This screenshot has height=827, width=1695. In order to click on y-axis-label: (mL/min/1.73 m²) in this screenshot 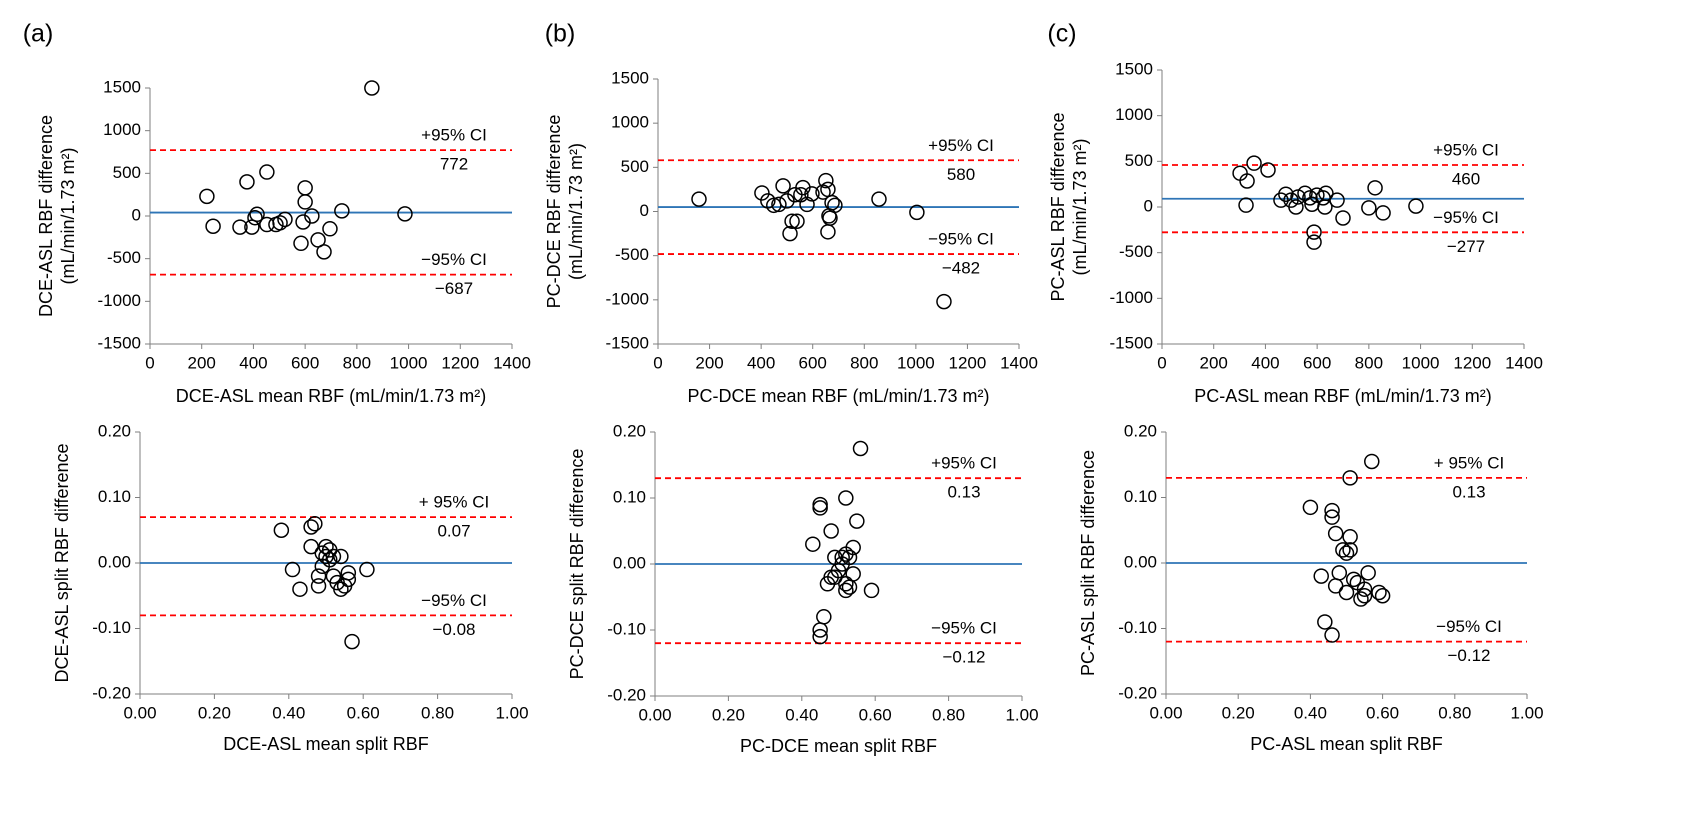, I will do `click(576, 211)`.